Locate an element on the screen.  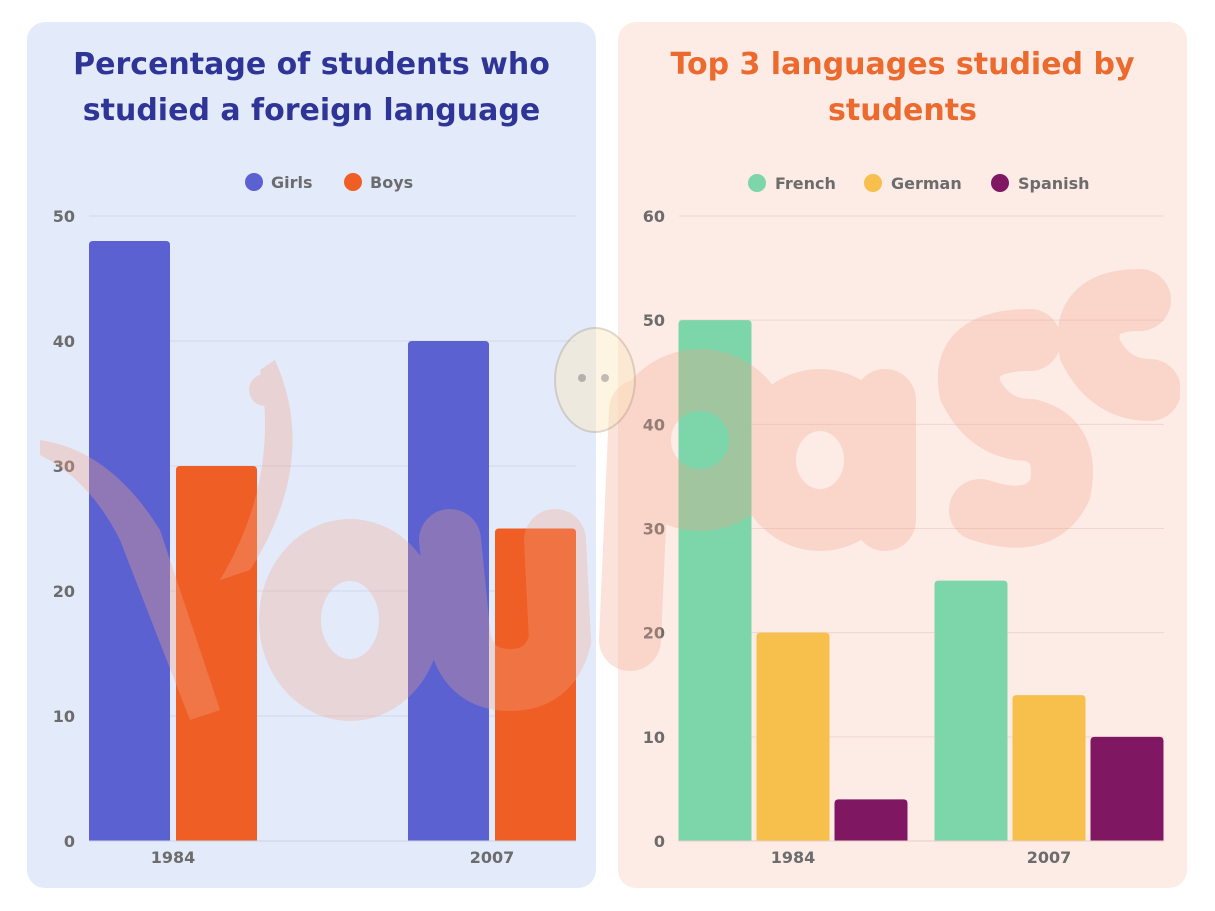
legend-swatch-boys is located at coordinates (353, 182).